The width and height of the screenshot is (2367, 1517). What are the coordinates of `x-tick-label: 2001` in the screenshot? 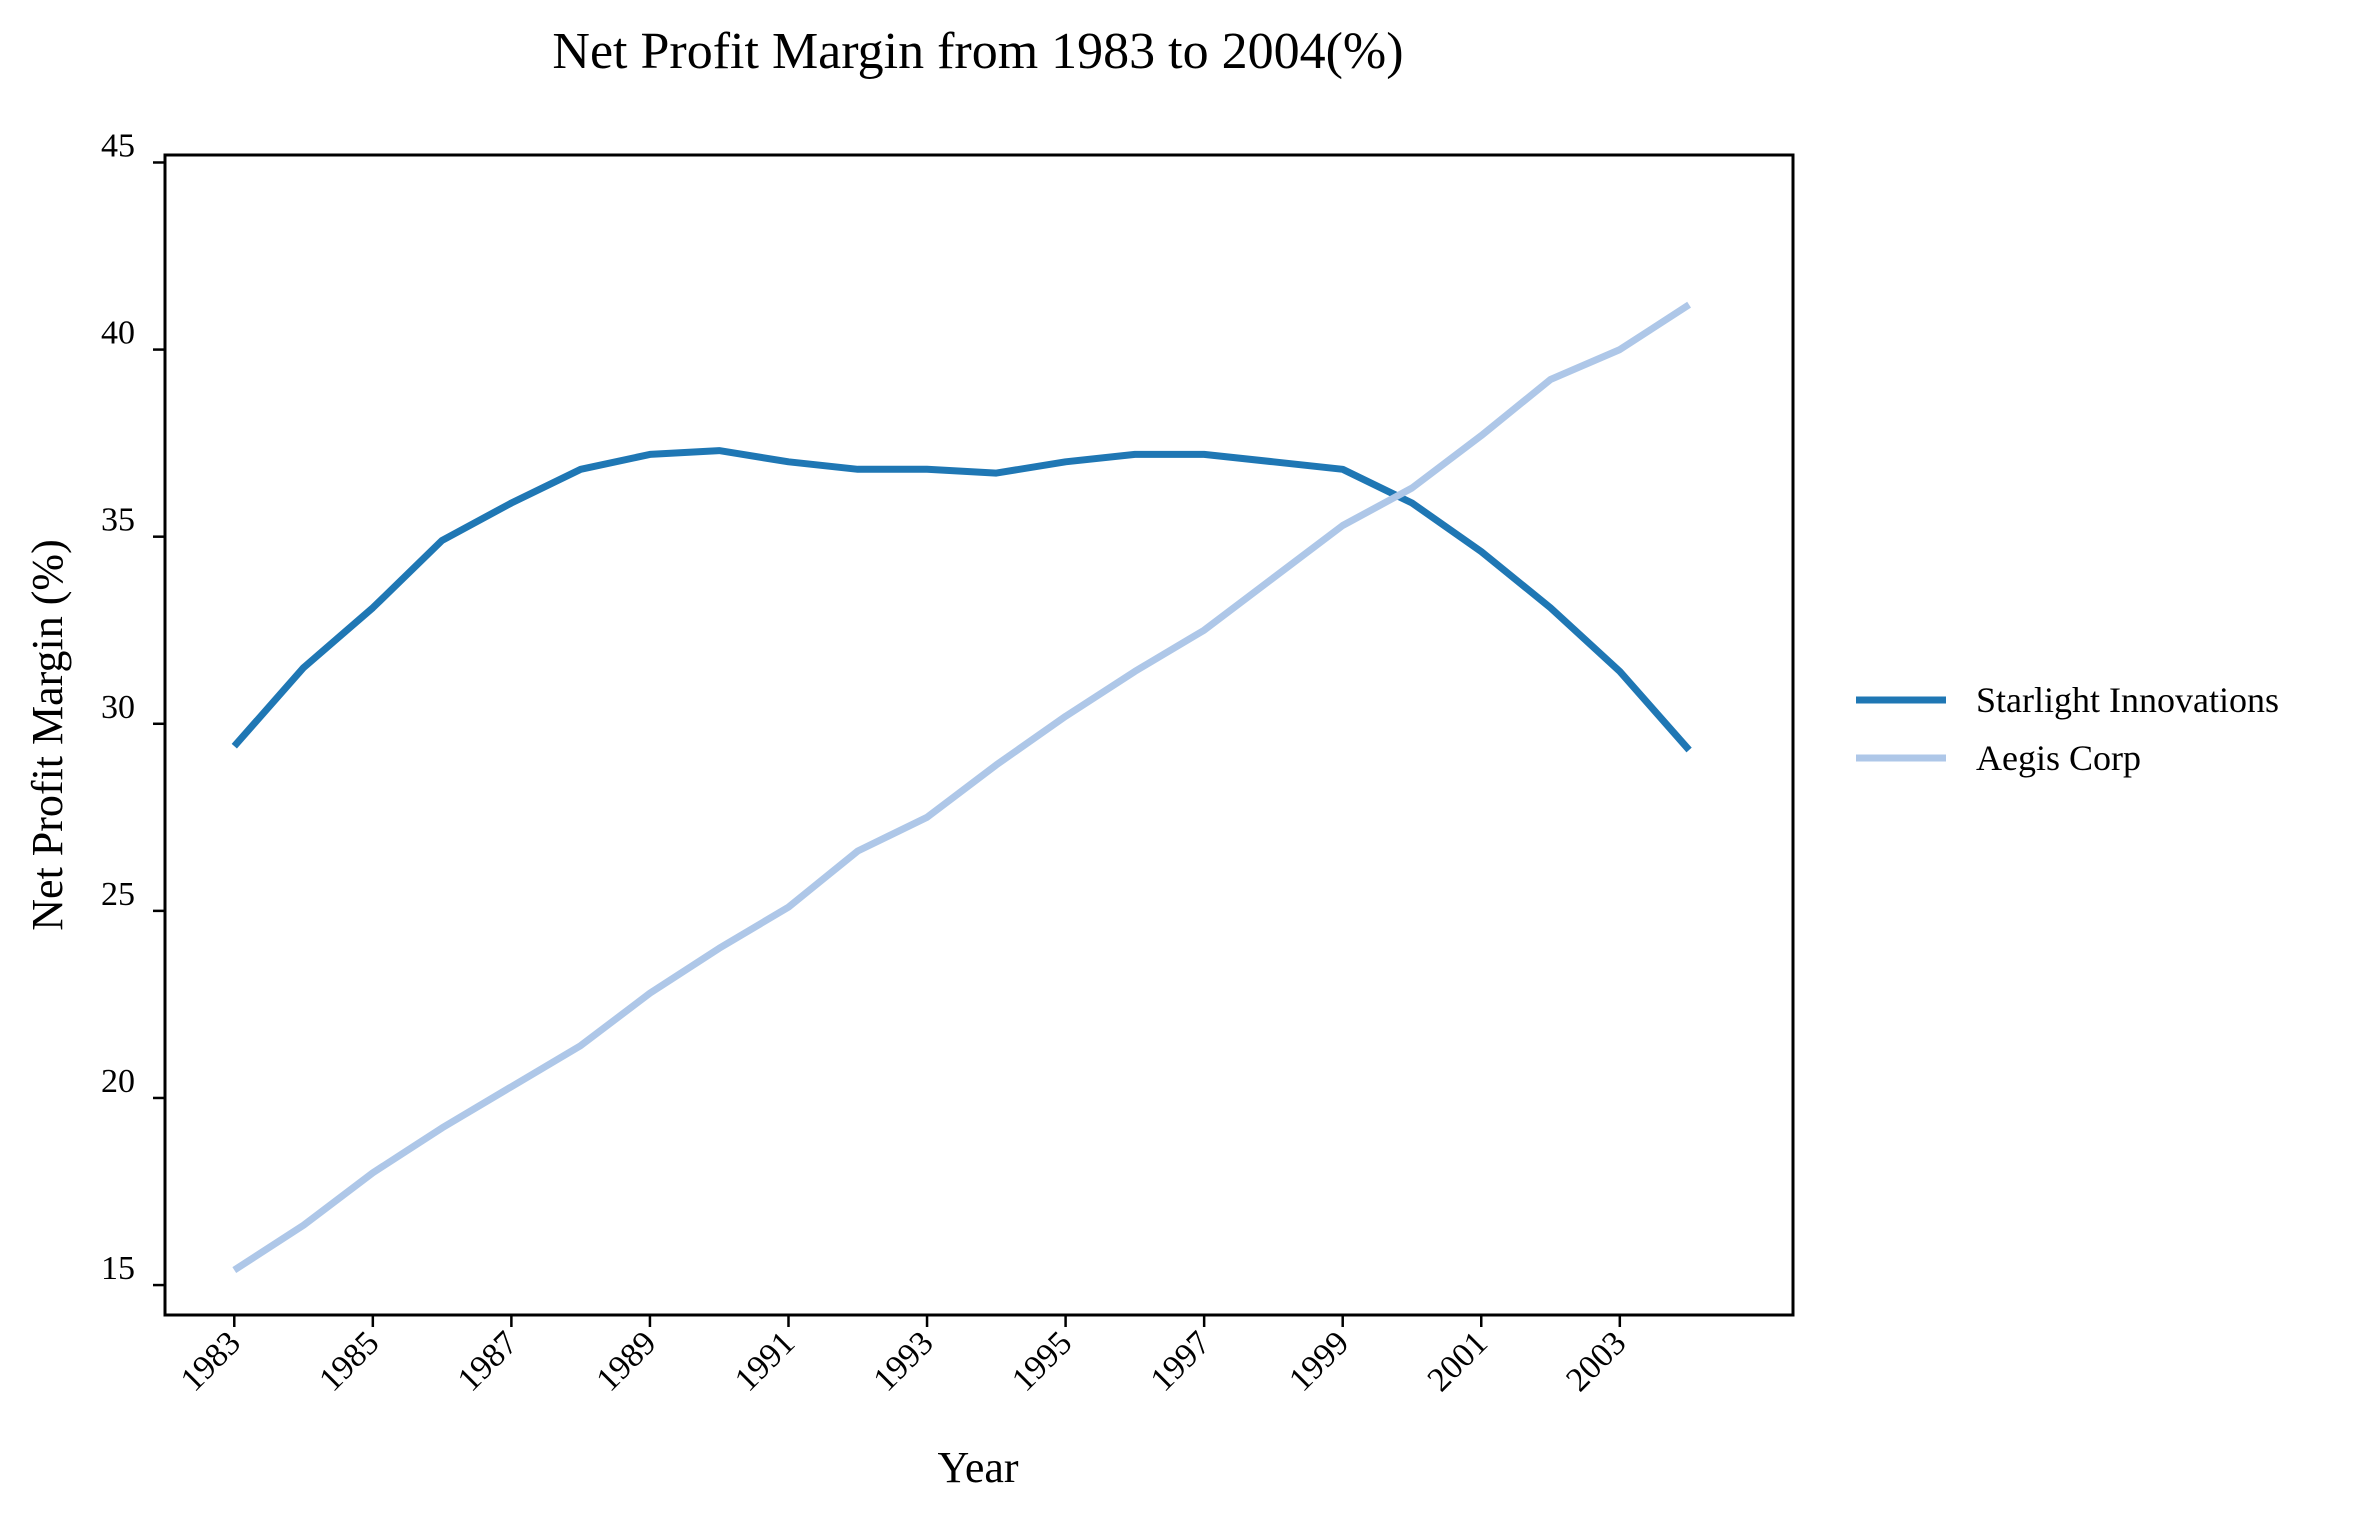 It's located at (1458, 1361).